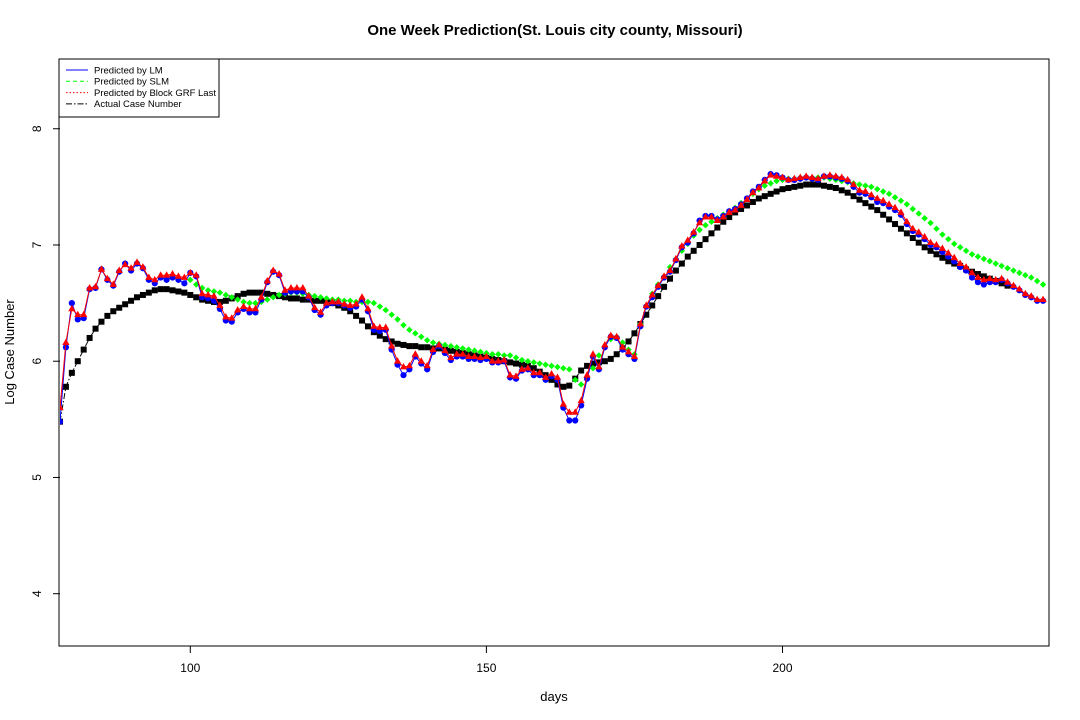 The width and height of the screenshot is (1080, 720). What do you see at coordinates (139, 88) in the screenshot?
I see `legend-box` at bounding box center [139, 88].